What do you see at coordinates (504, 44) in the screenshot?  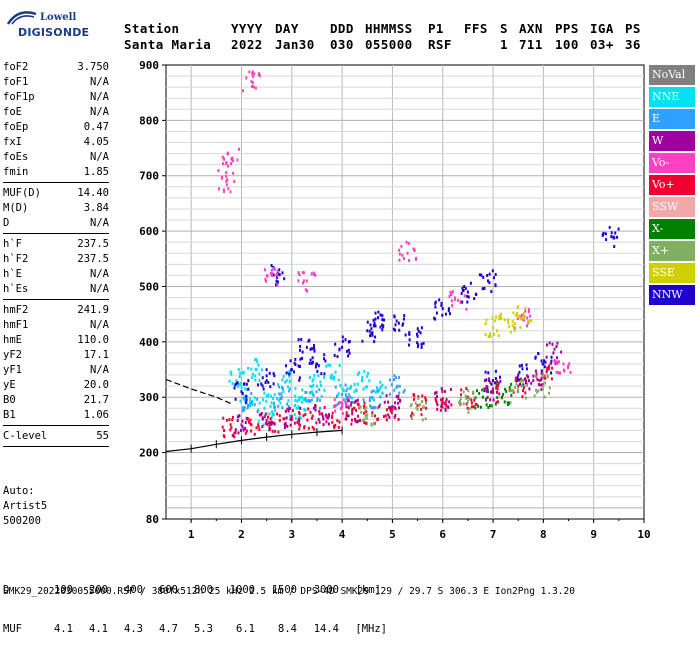 I see `header-value-s: 1` at bounding box center [504, 44].